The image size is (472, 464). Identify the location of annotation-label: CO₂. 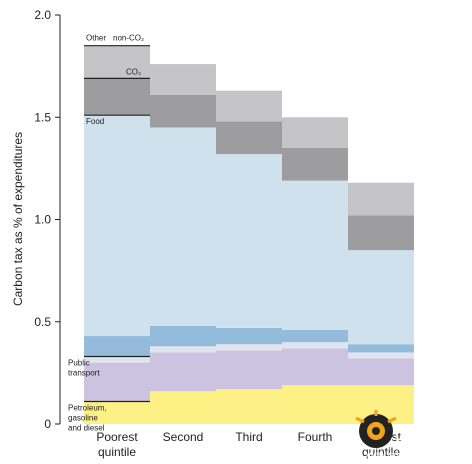
(133, 71).